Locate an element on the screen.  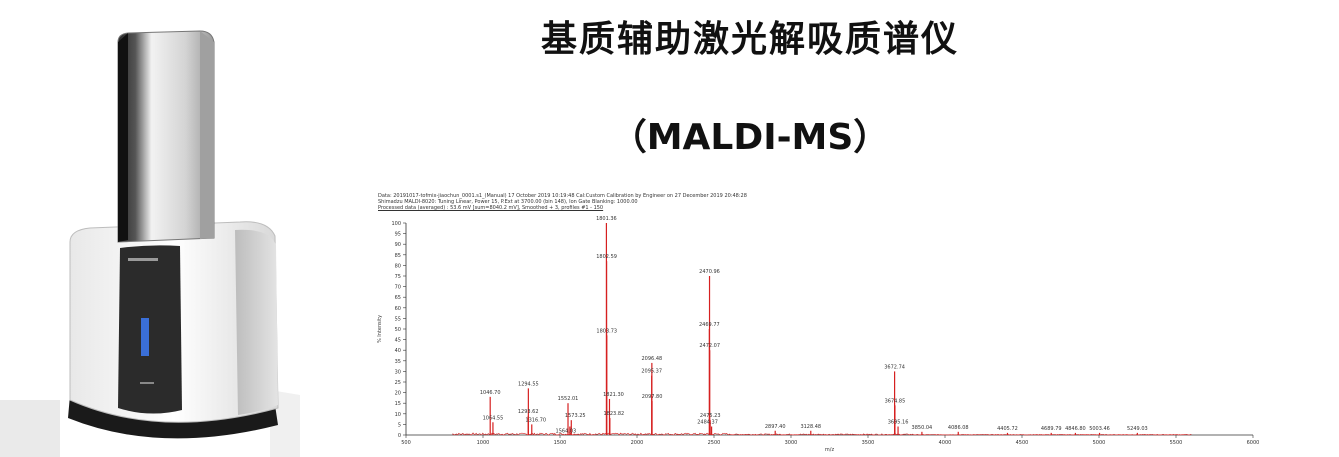
peak-label: 4086.08 is located at coordinates (958, 428).